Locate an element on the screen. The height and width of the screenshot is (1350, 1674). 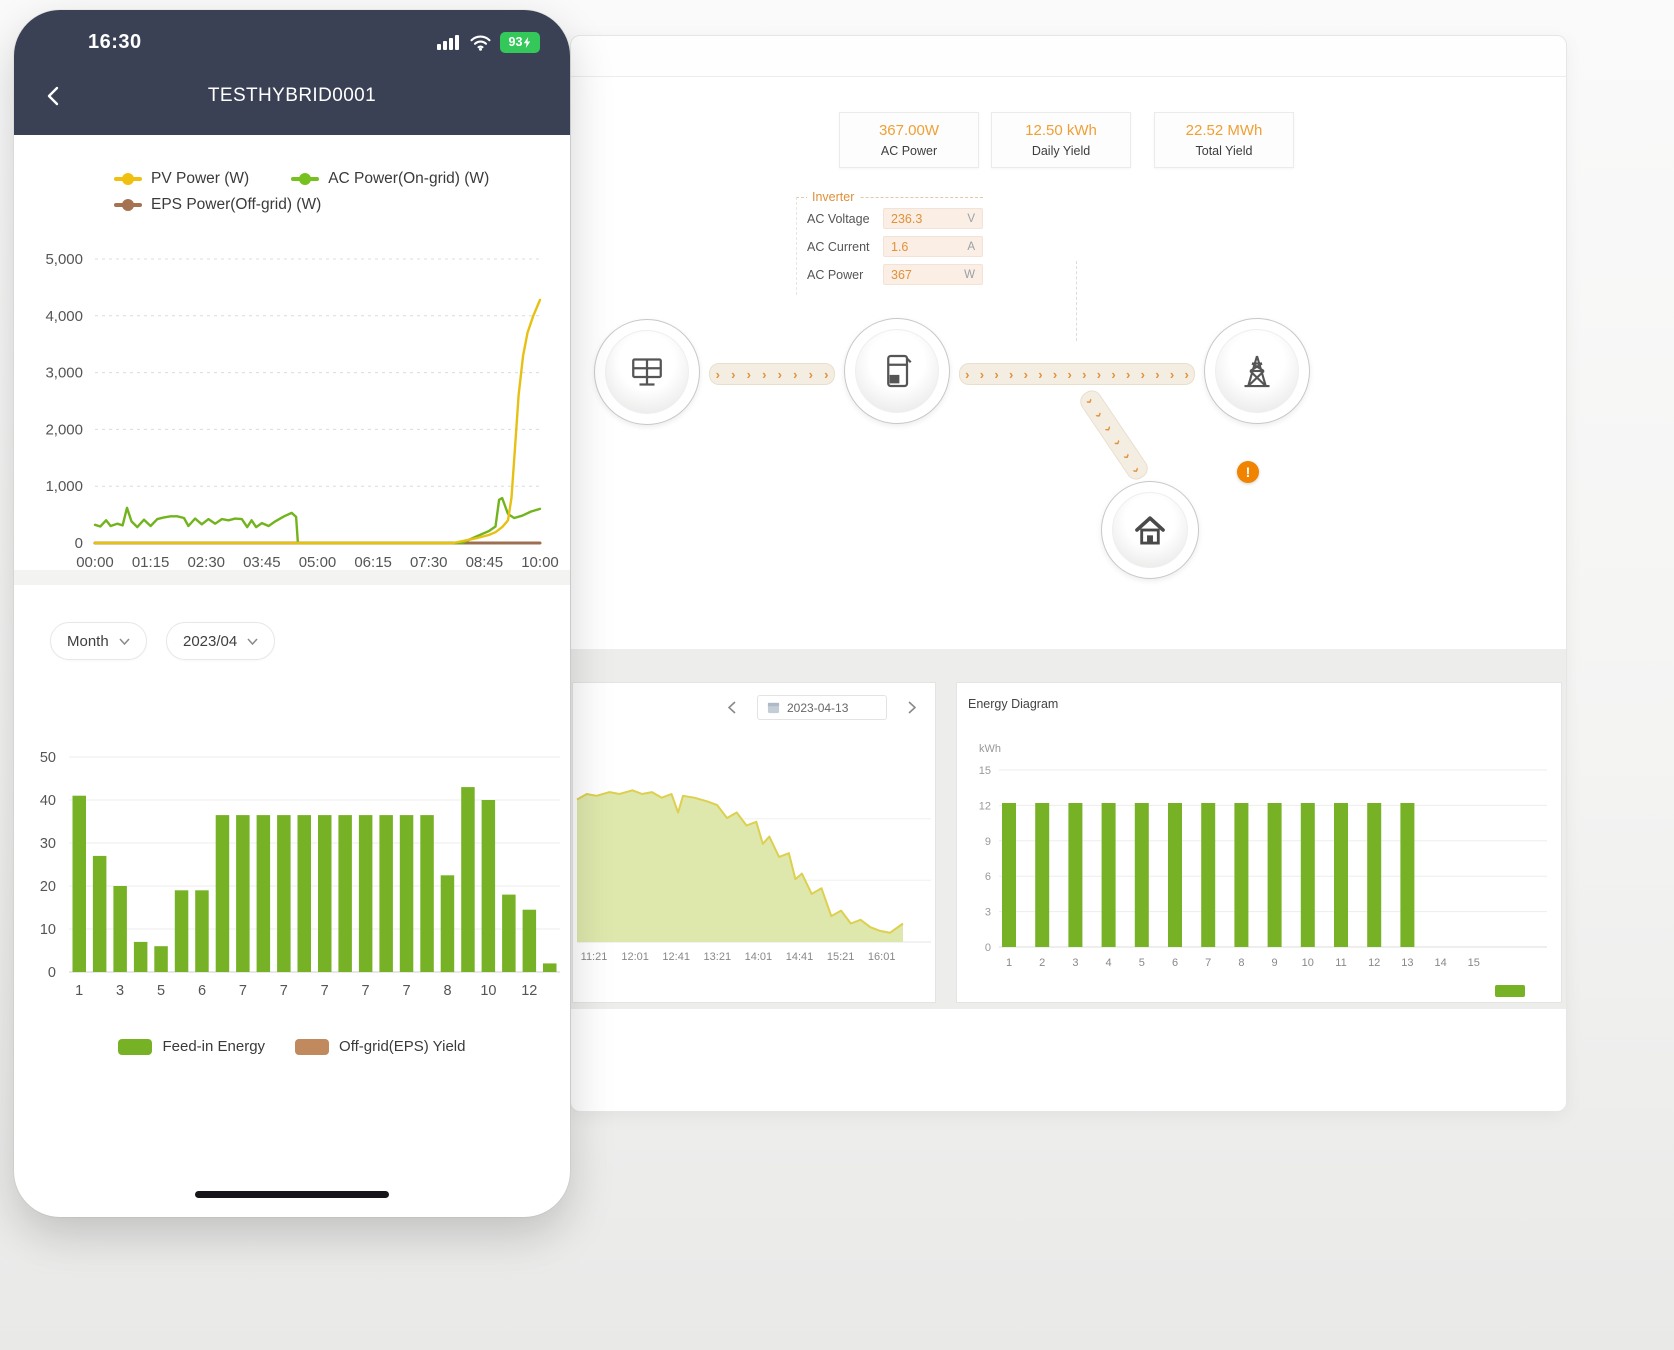
ac-voltage-value-box: 236.3 V is located at coordinates (933, 218).